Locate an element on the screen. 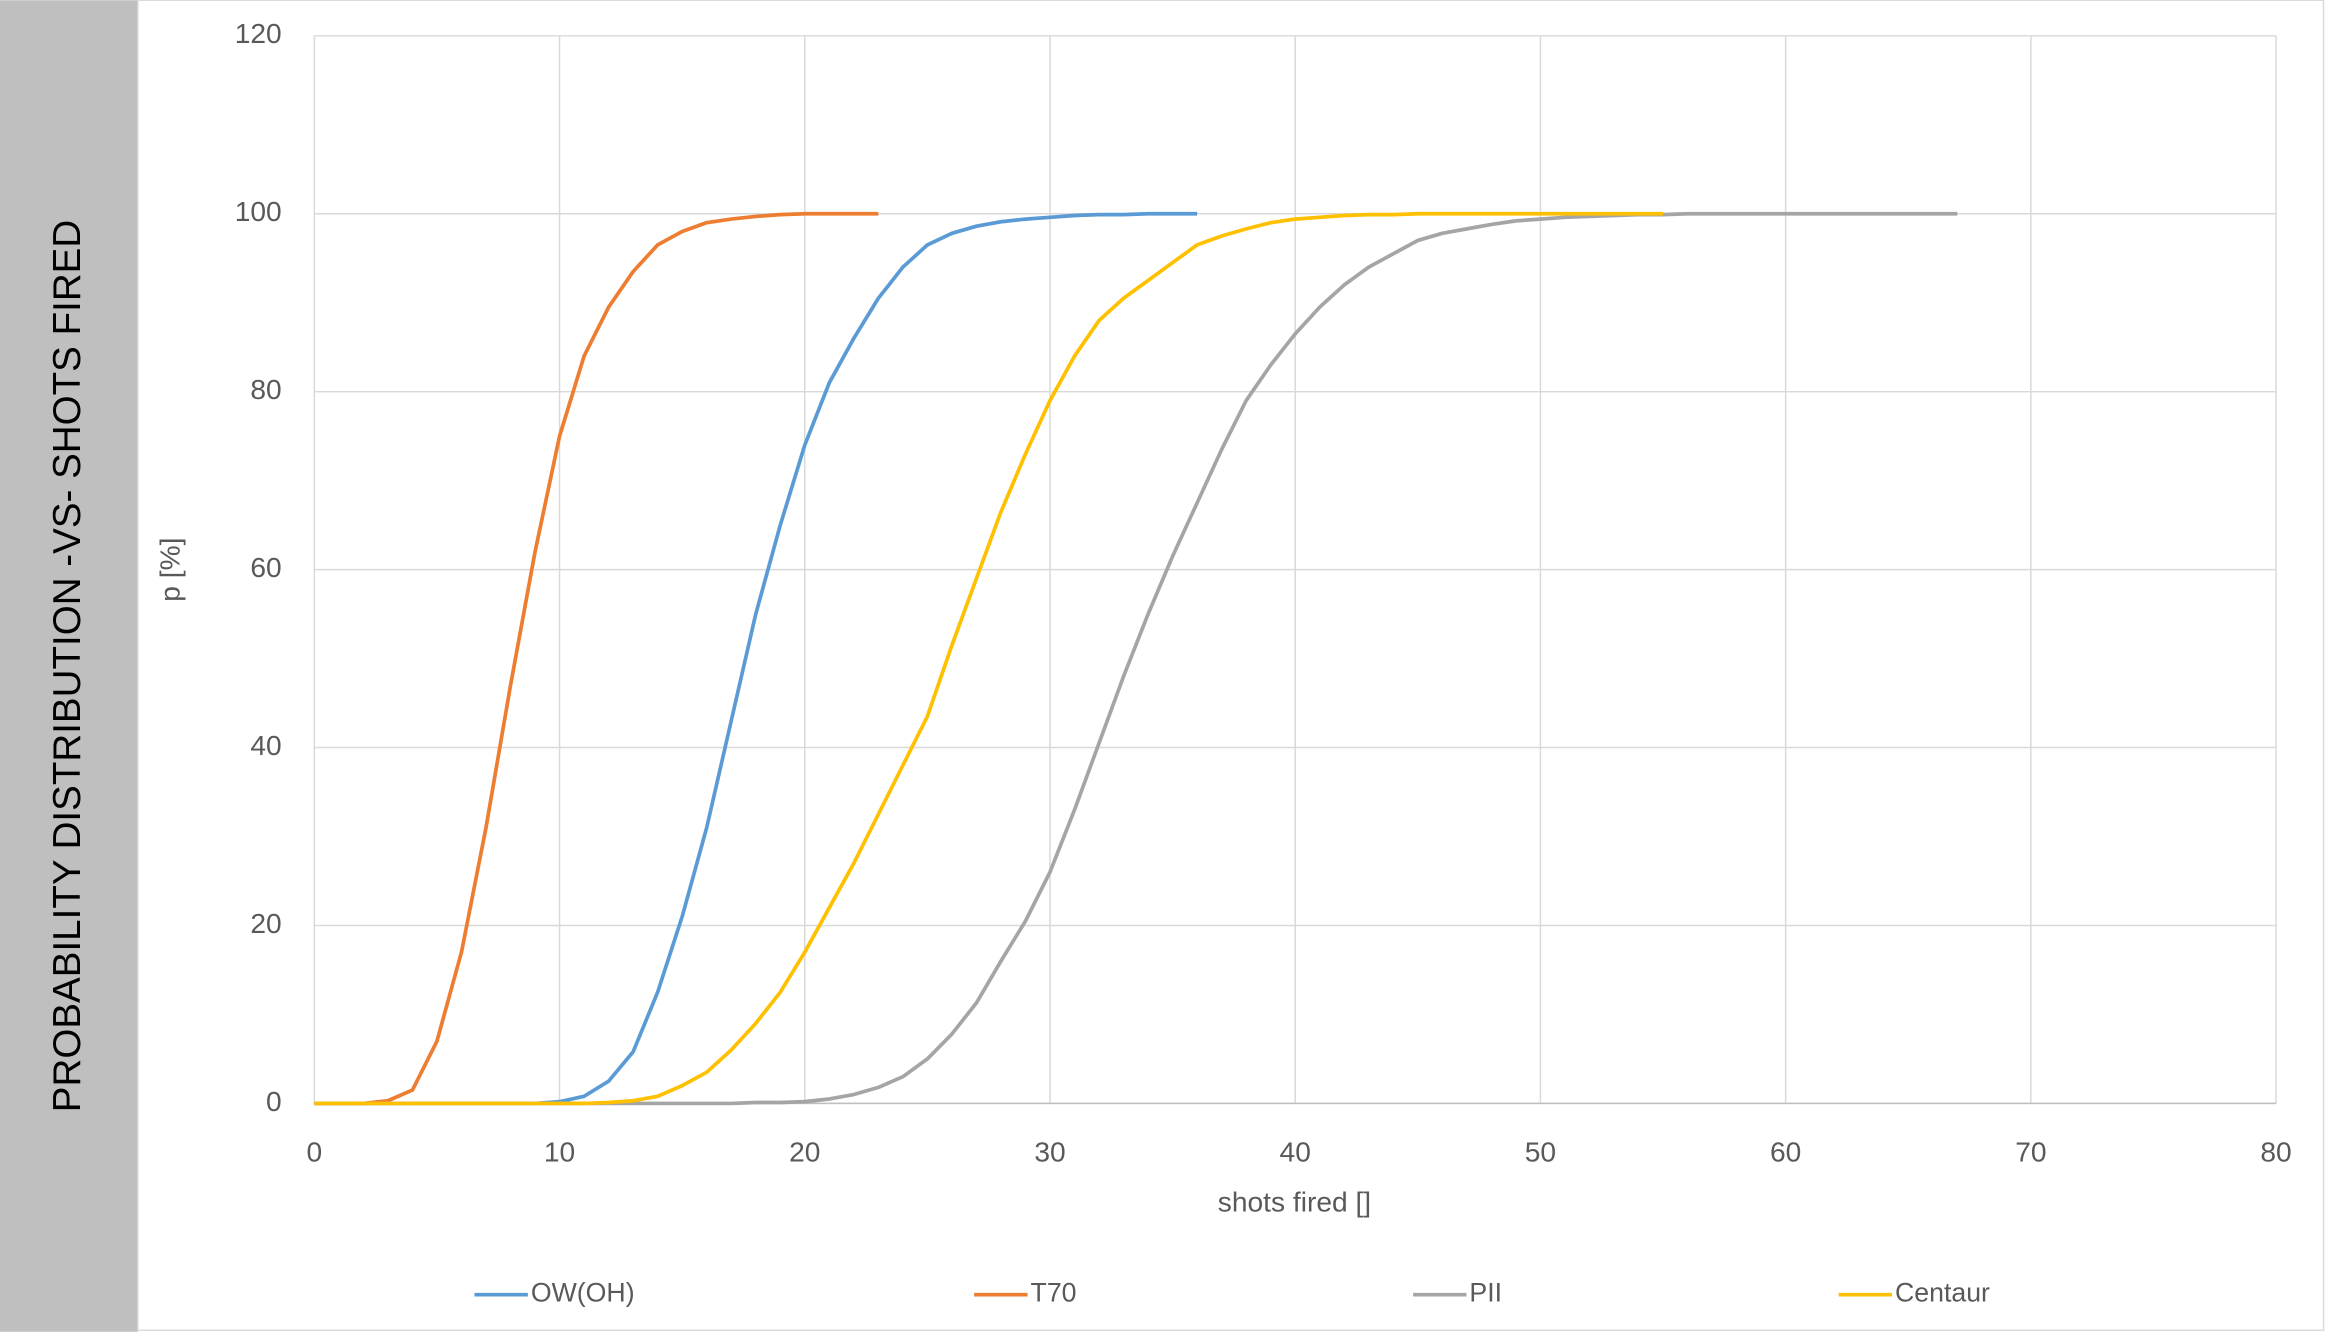  x-tick-label: 40 is located at coordinates (1295, 1151).